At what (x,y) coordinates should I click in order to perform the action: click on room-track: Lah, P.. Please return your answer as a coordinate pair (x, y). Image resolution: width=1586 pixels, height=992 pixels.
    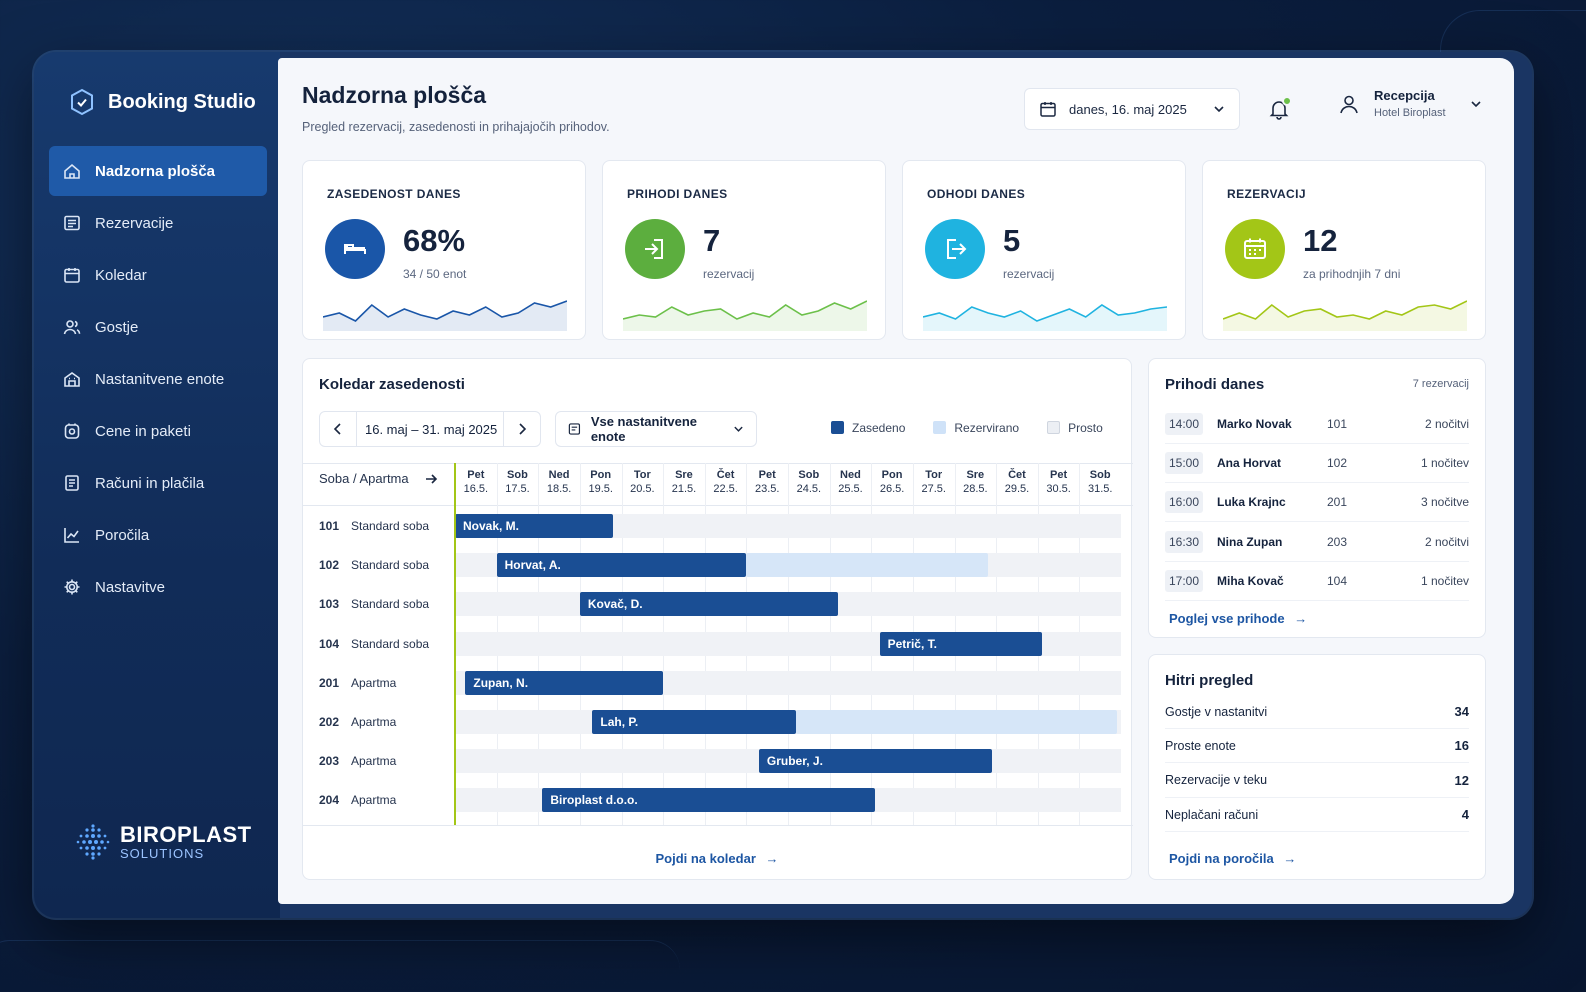
    Looking at the image, I should click on (788, 722).